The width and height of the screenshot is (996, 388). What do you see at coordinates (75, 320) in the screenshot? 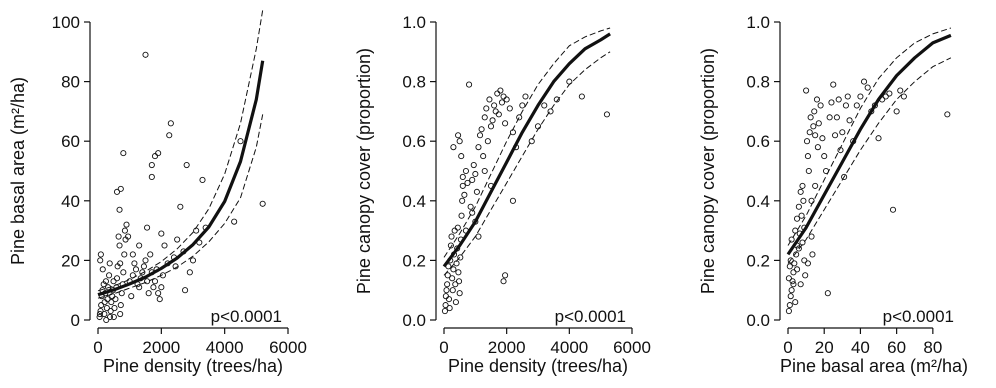
I see `y-tick-label: 0` at bounding box center [75, 320].